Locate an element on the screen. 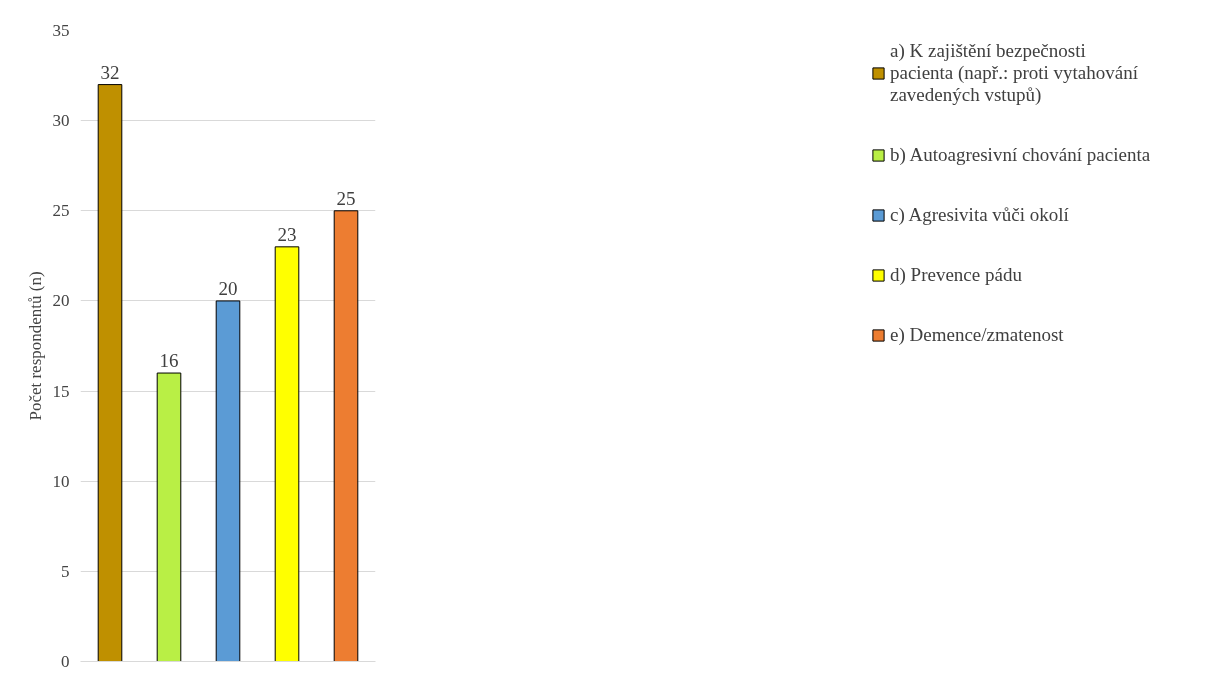 This screenshot has width=1210, height=686. legend-label: c) Agresivita vůči okolí is located at coordinates (980, 215).